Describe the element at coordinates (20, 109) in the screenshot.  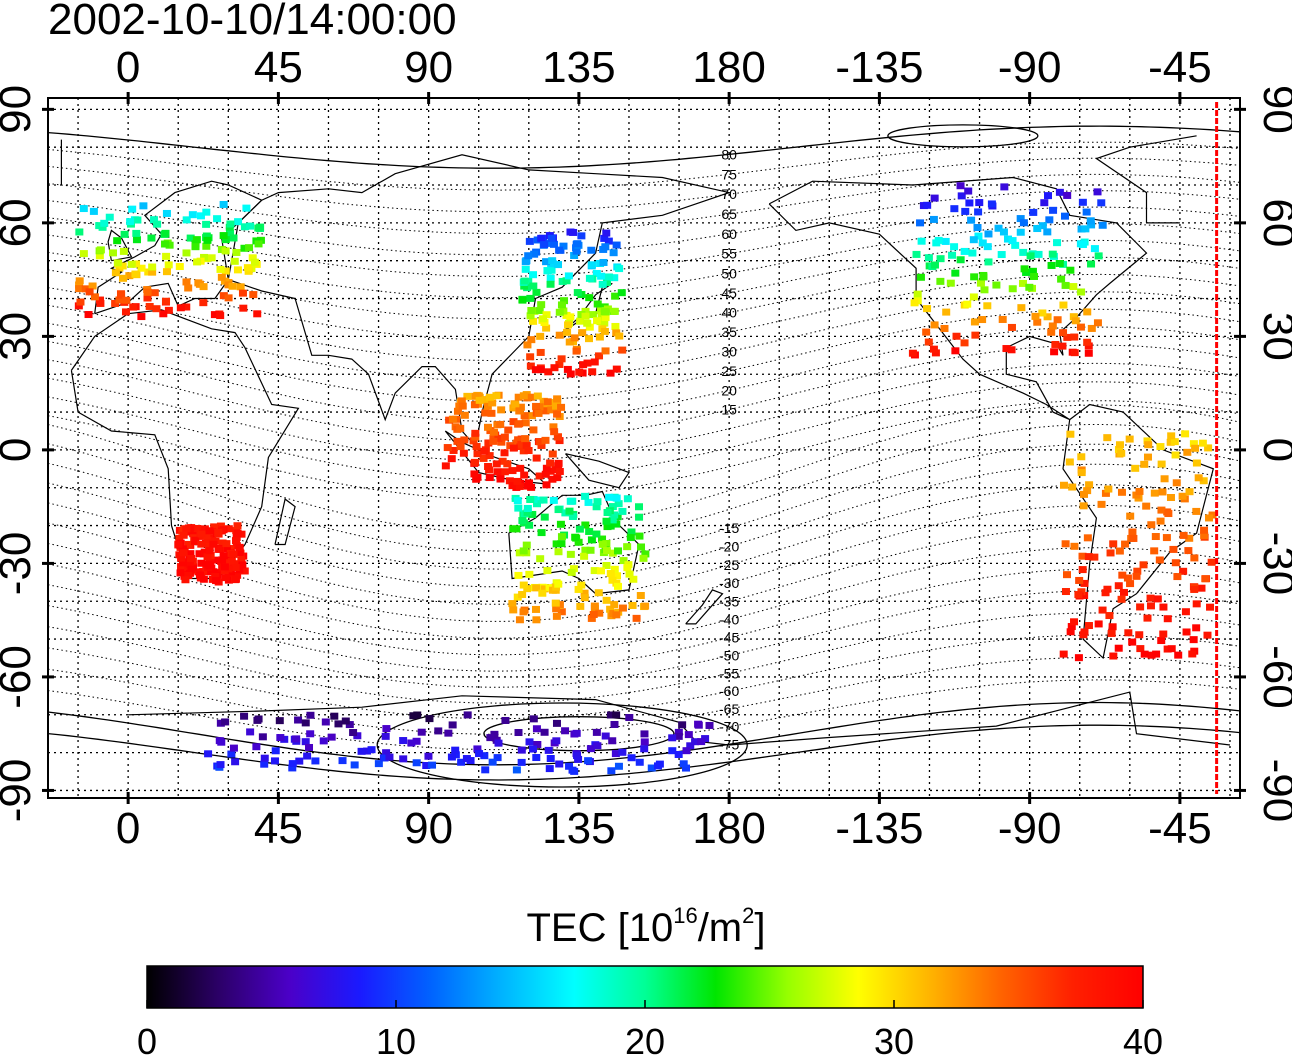
I see `left-lat-tick-label: 90` at that location.